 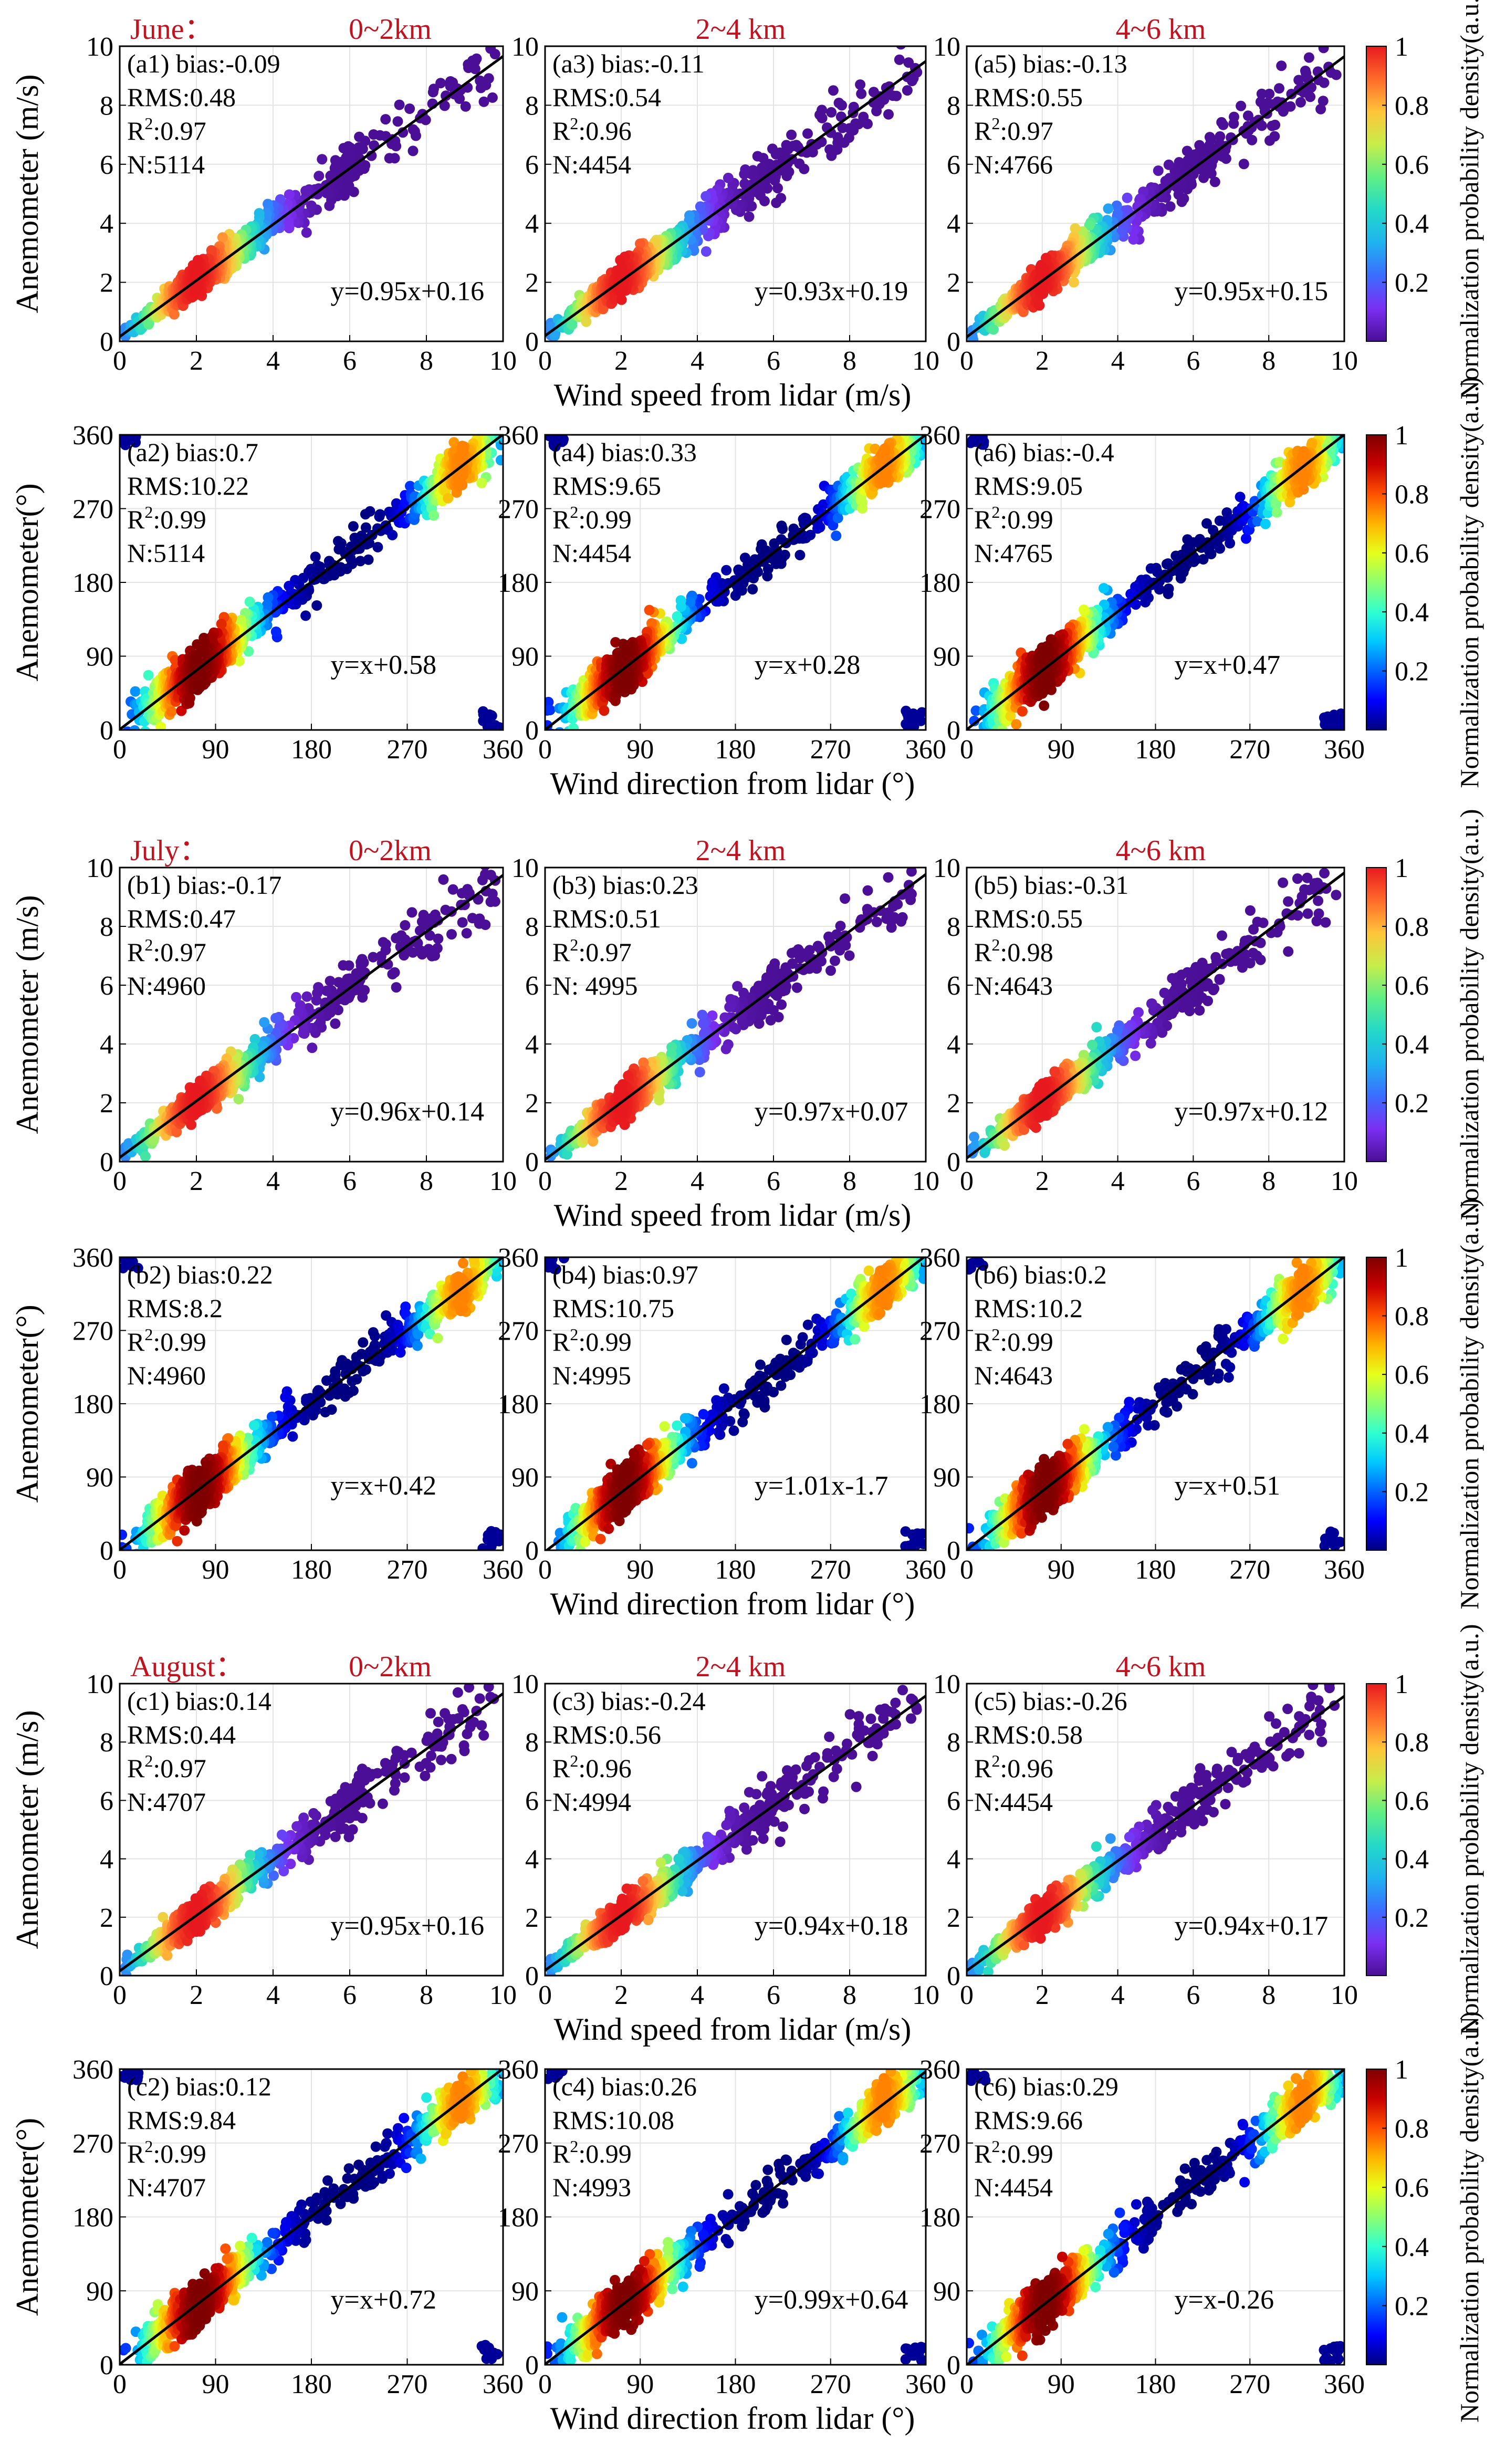 What do you see at coordinates (954, 224) in the screenshot?
I see `y-tick-label: 4` at bounding box center [954, 224].